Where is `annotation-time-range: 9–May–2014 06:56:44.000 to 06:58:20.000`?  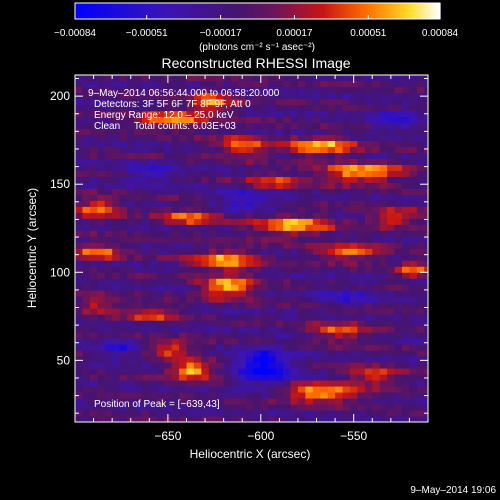
annotation-time-range: 9–May–2014 06:56:44.000 to 06:58:20.000 is located at coordinates (184, 93).